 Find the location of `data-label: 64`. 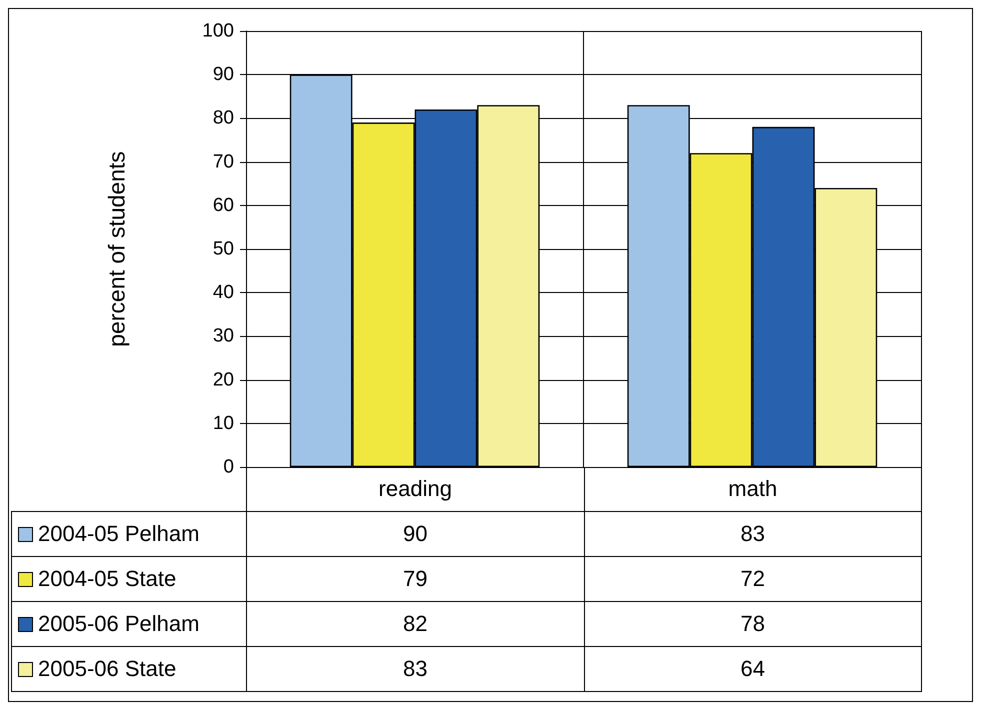

data-label: 64 is located at coordinates (753, 669).